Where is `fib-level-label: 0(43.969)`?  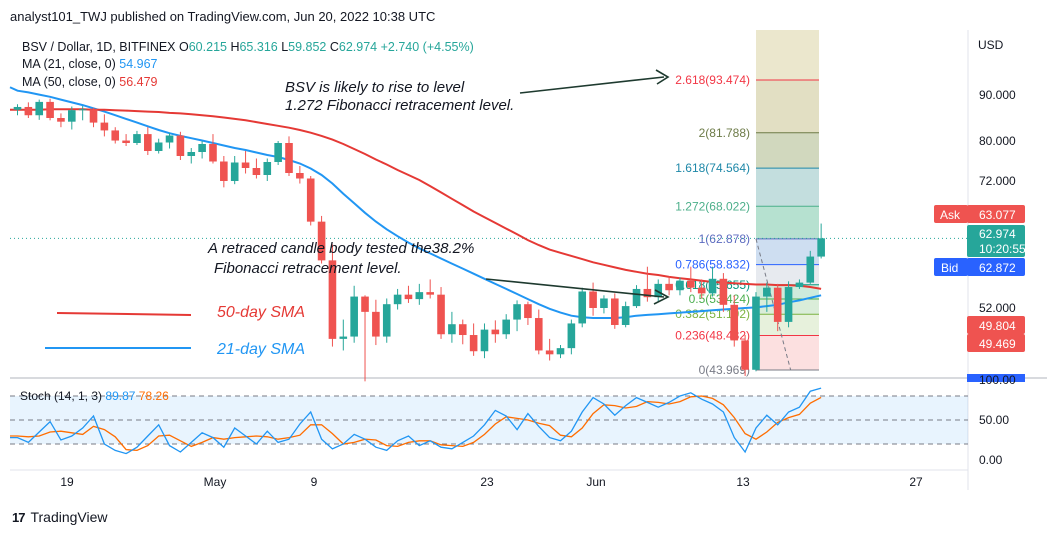 fib-level-label: 0(43.969) is located at coordinates (724, 370).